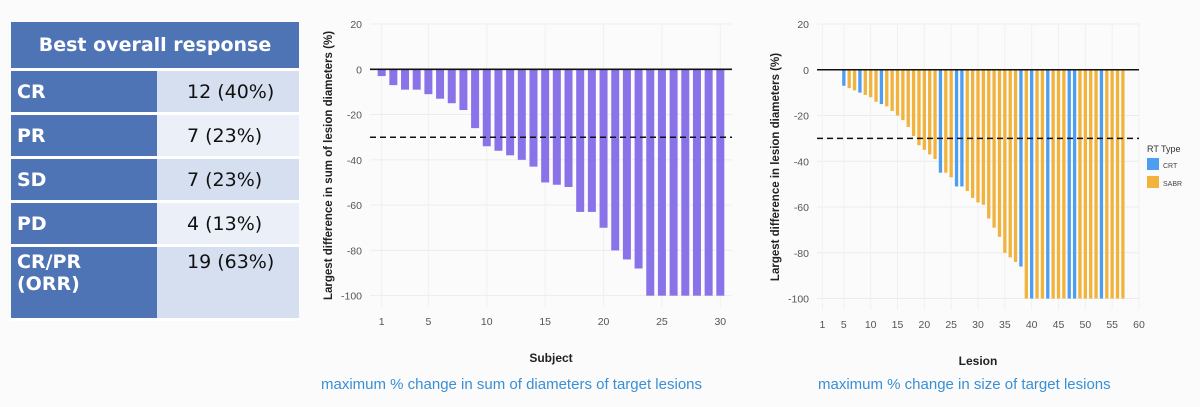 This screenshot has width=1200, height=407. Describe the element at coordinates (545, 322) in the screenshot. I see `x-tick-label: 15` at that location.